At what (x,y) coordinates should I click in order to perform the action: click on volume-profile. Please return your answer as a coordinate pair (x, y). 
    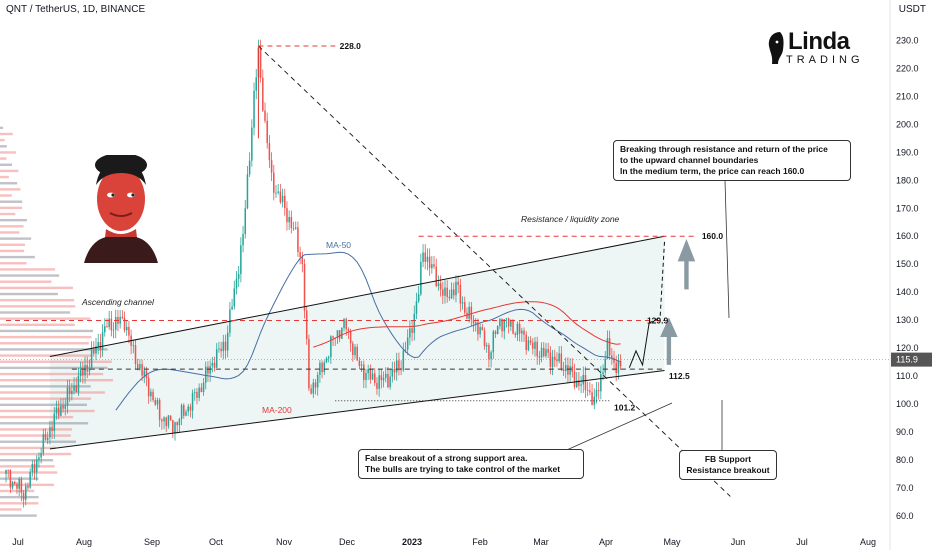
    Looking at the image, I should click on (57, 321).